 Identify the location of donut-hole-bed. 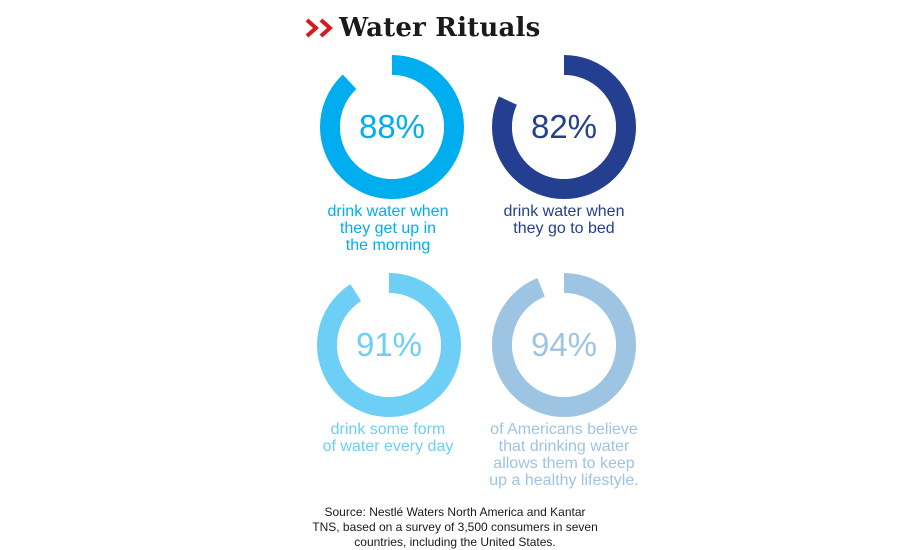
(564, 127).